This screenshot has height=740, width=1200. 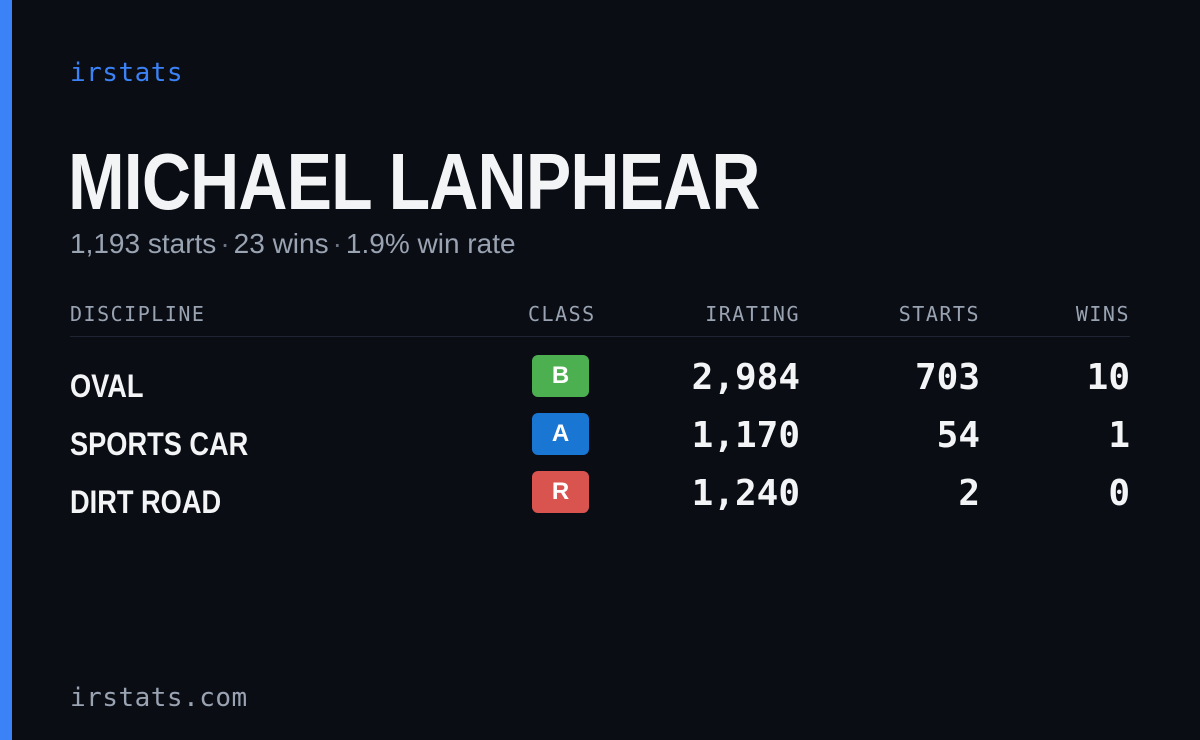 I want to click on table-row: SPORTS CAR A 1,170 54 1, so click(x=600, y=440).